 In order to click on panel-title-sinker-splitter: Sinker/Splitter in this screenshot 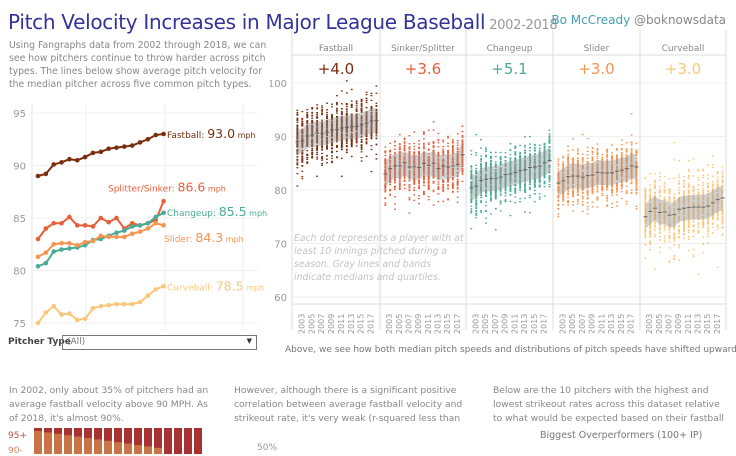, I will do `click(423, 49)`.